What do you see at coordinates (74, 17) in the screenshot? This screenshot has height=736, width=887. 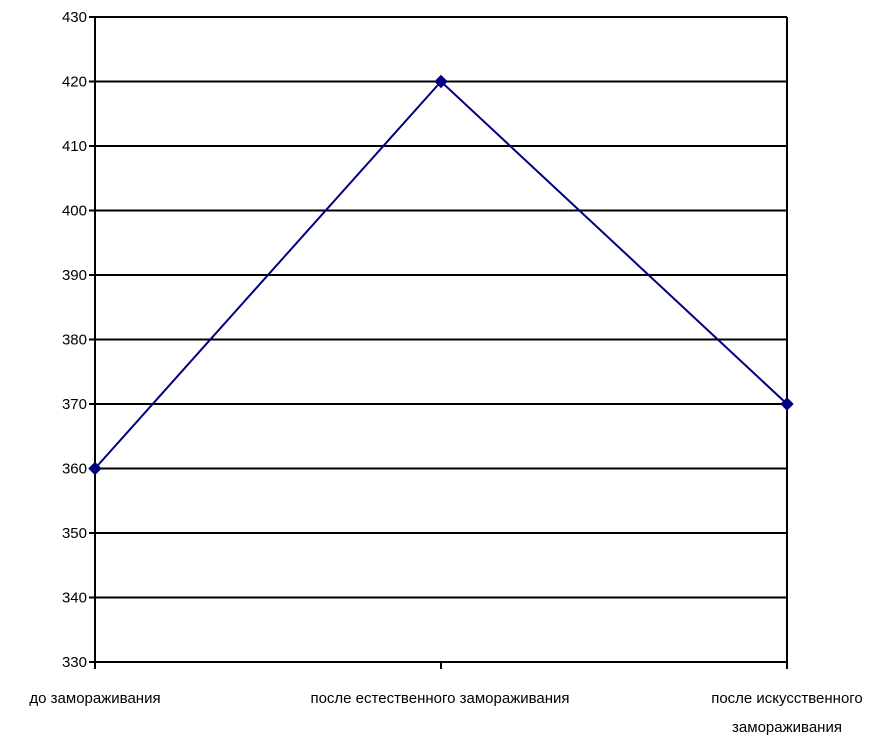 I see `y-tick-label-430: 430` at bounding box center [74, 17].